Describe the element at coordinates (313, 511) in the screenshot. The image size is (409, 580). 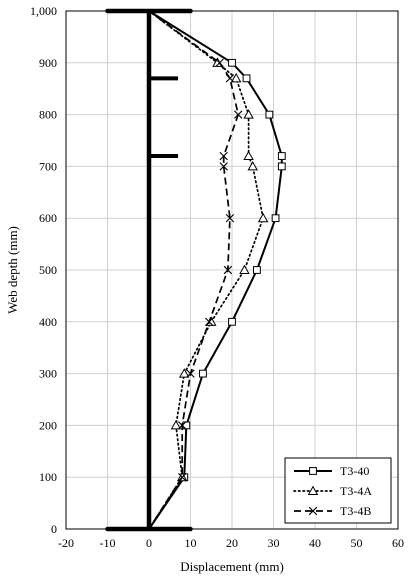
I see `legend-x-marker` at that location.